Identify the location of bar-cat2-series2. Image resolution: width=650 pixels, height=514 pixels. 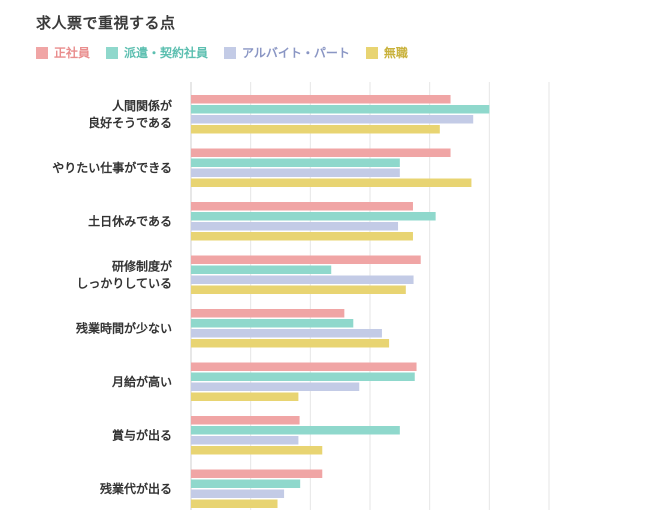
(295, 226).